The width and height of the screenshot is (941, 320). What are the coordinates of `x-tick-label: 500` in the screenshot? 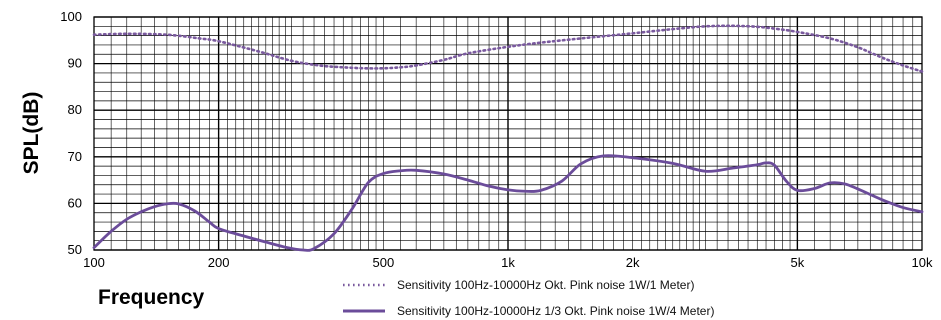 It's located at (384, 262).